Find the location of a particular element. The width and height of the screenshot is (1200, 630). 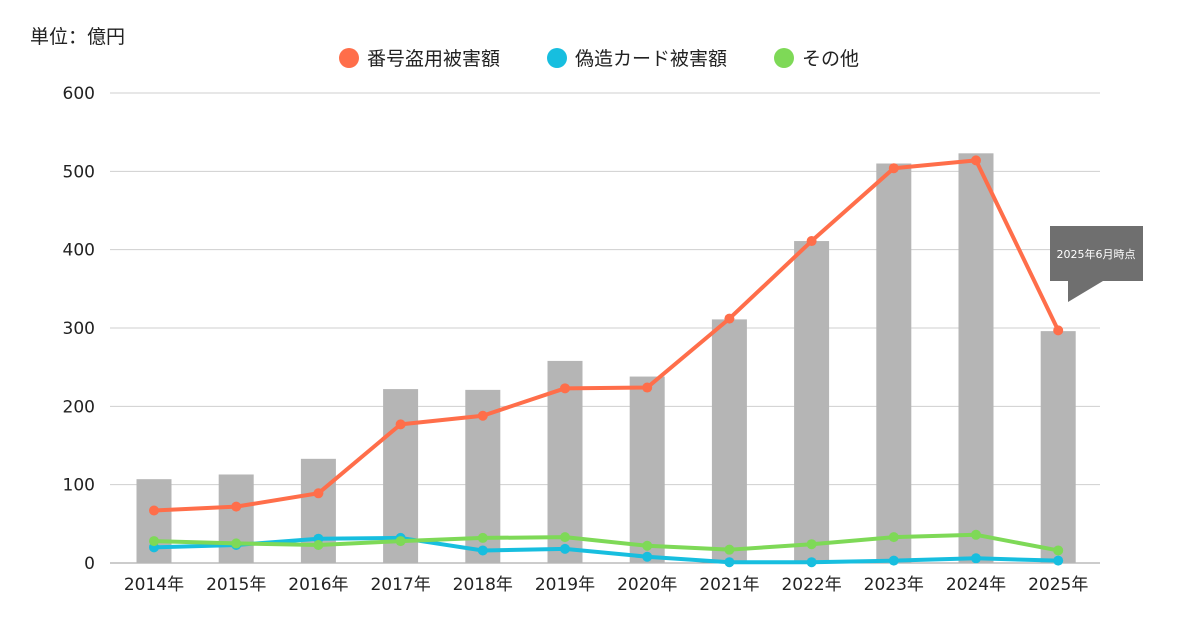

x-tick-label: 2017年 is located at coordinates (400, 585).